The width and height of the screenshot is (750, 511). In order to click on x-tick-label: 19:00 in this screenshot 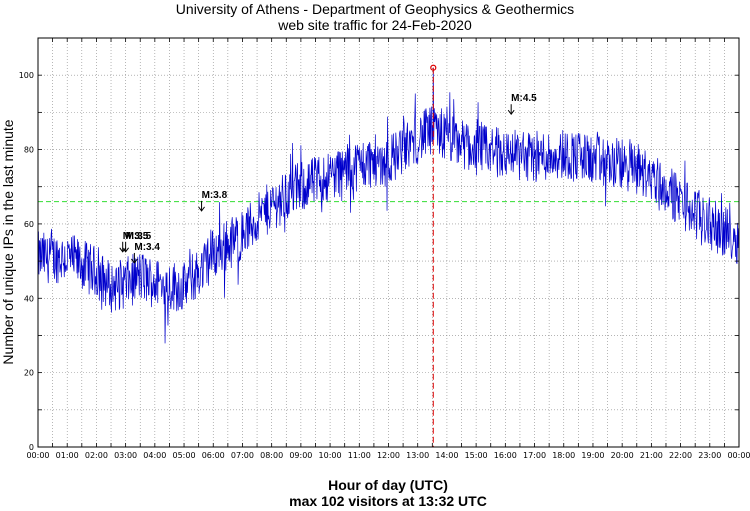, I will do `click(592, 455)`.